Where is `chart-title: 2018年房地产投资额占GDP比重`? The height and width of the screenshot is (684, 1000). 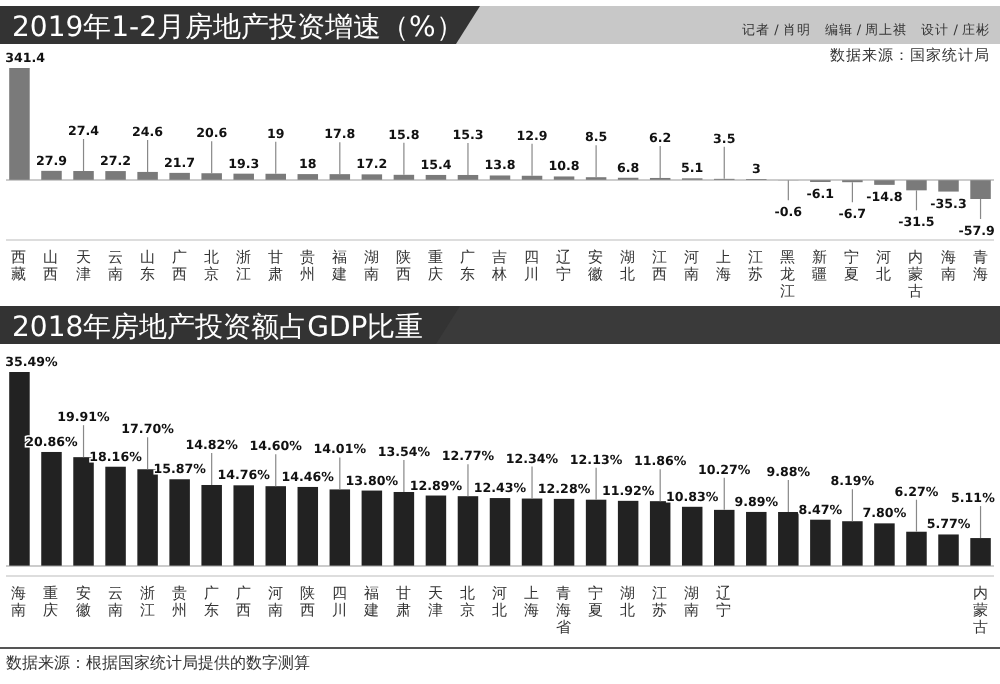 chart-title: 2018年房地产投资额占GDP比重 is located at coordinates (218, 328).